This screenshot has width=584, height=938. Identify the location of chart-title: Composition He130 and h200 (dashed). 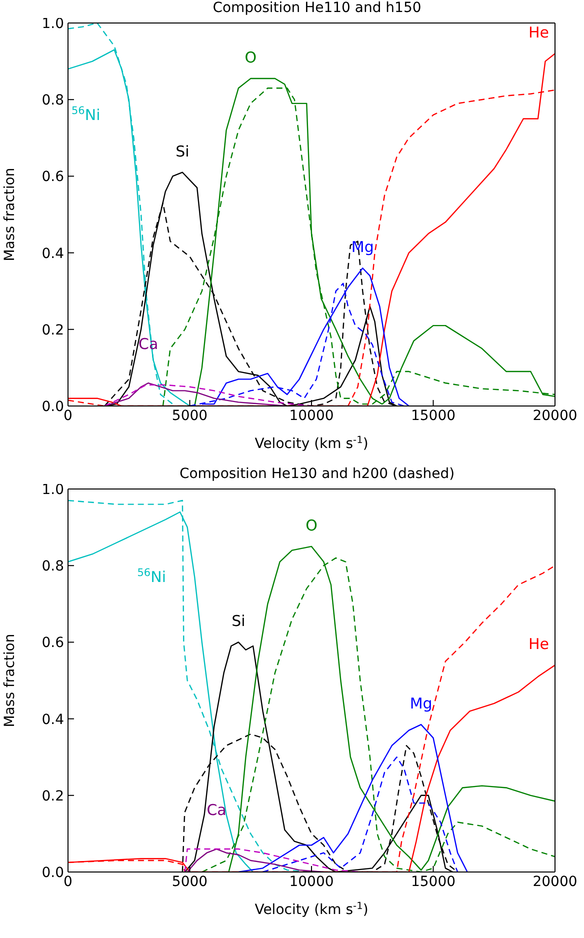
(317, 474).